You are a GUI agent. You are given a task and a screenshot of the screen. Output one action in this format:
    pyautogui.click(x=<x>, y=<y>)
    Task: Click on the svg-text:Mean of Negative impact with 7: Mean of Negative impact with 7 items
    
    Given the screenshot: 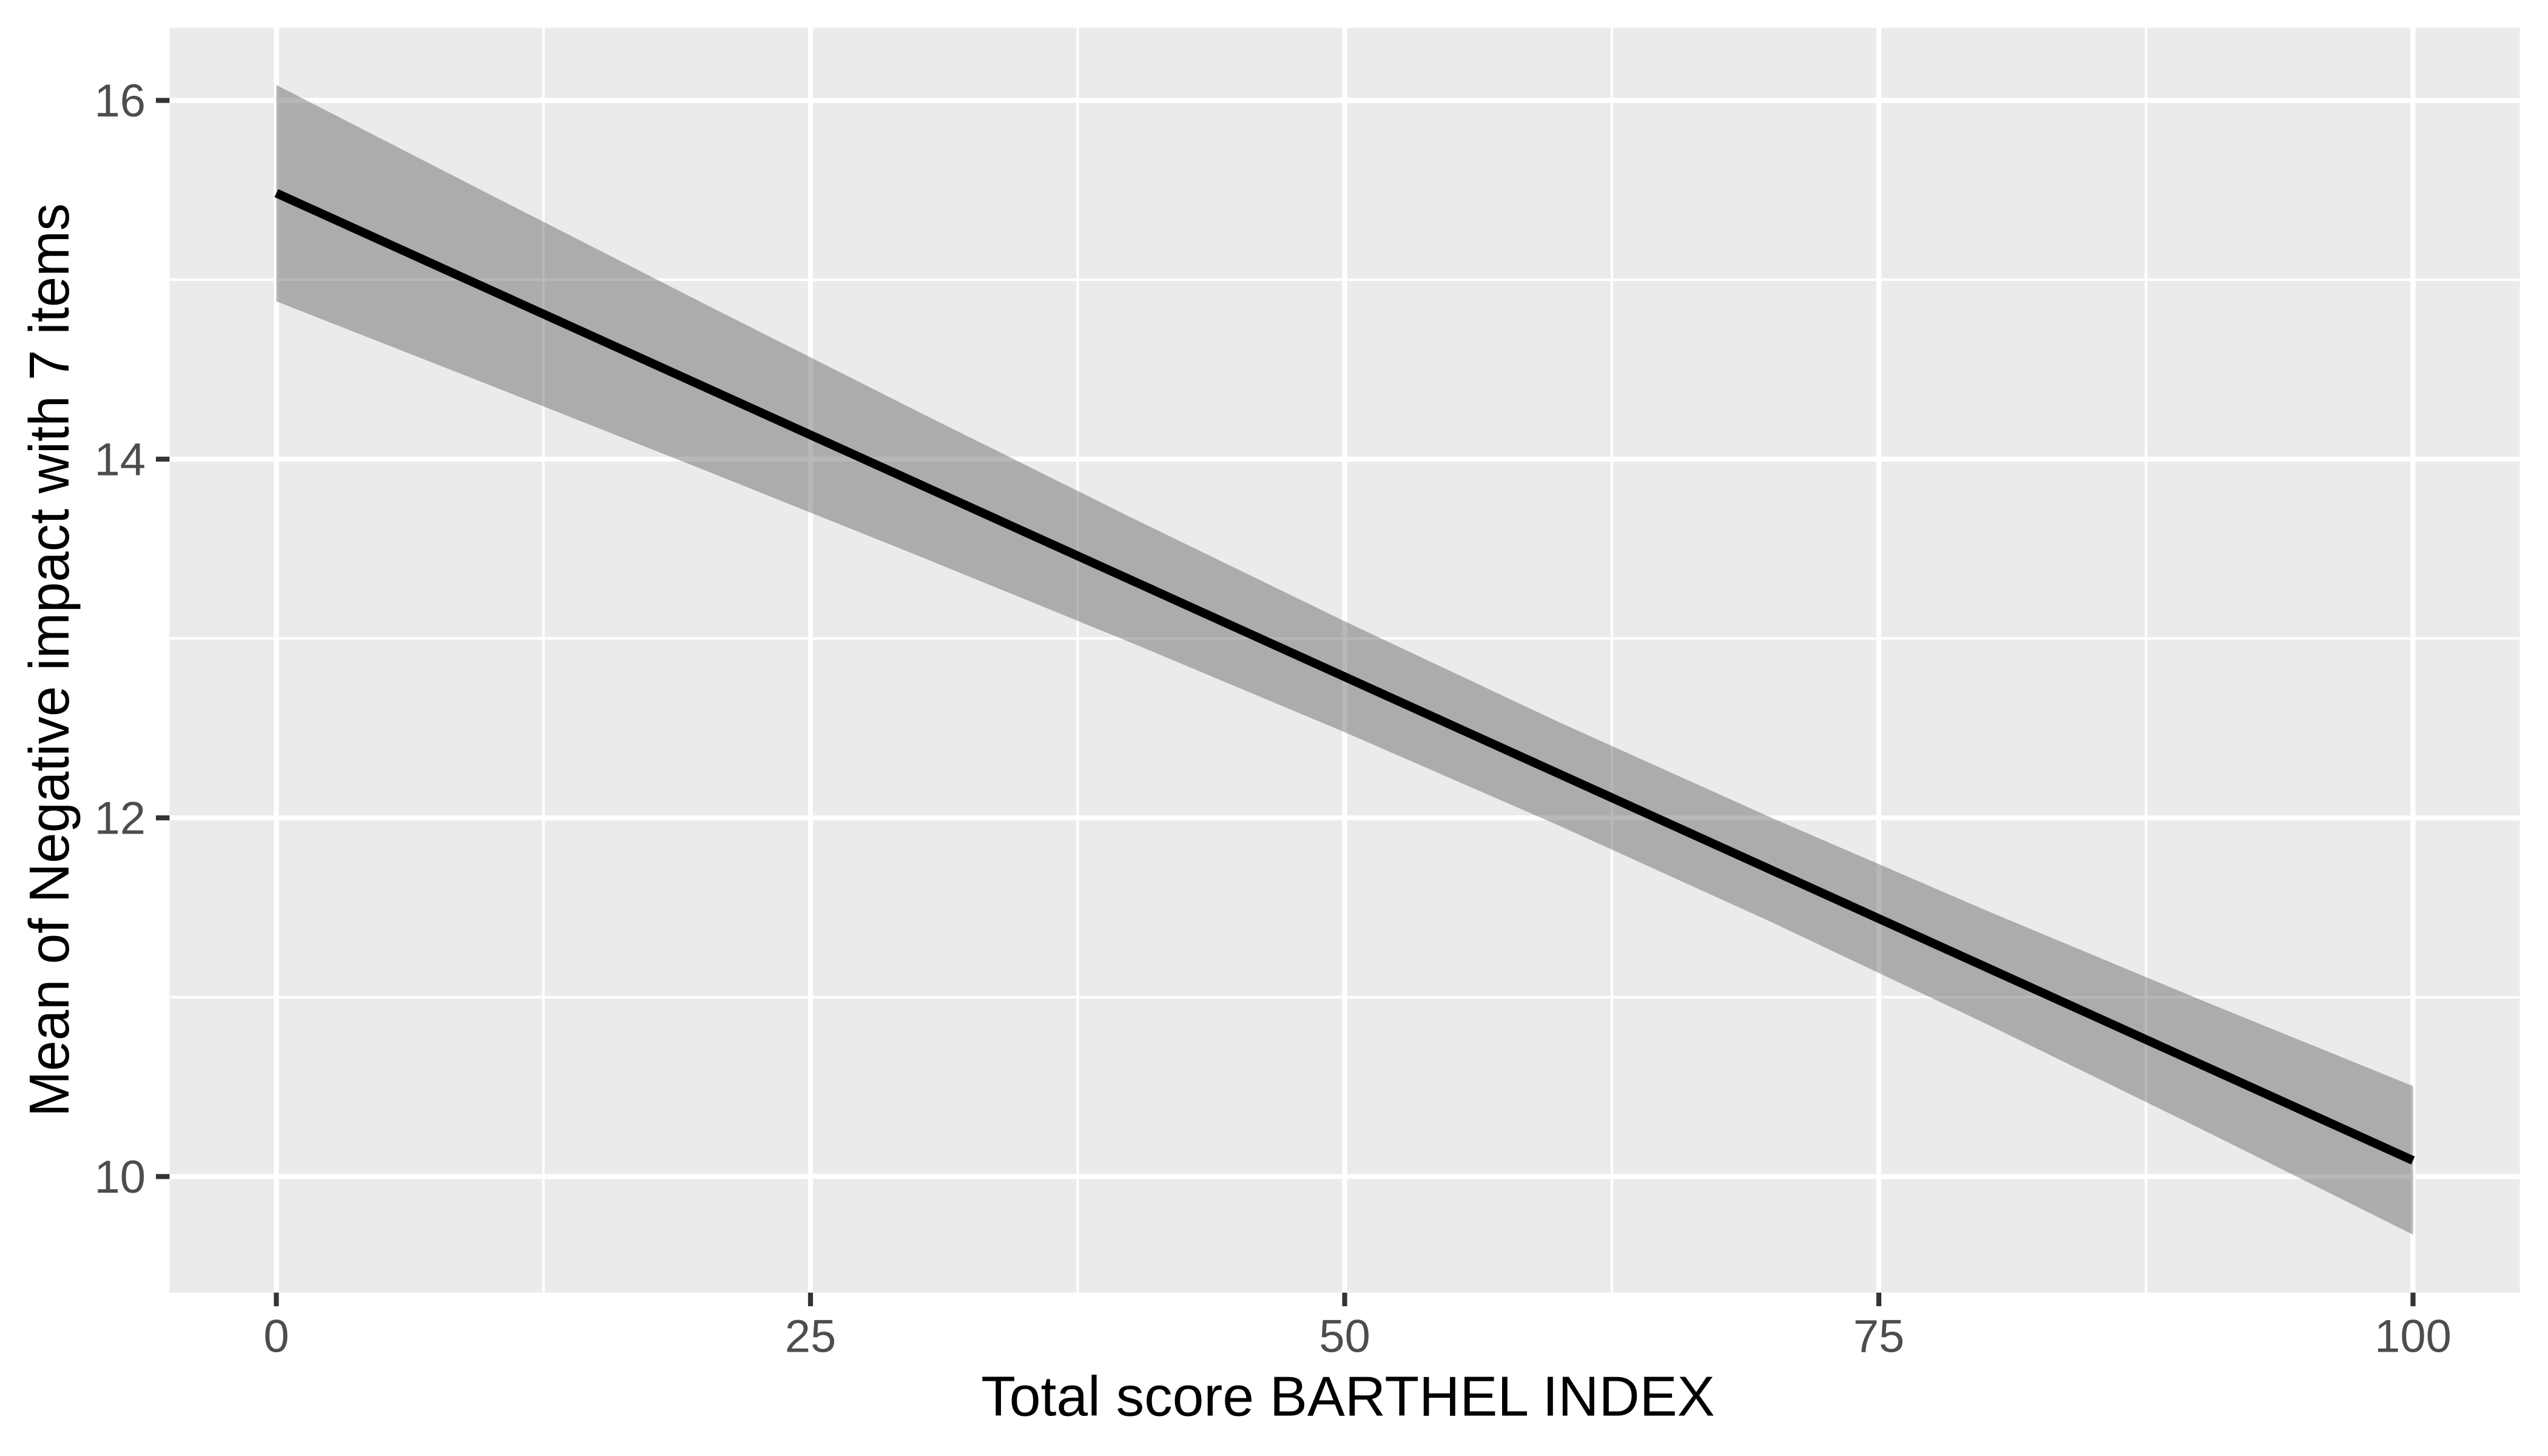 What is the action you would take?
    pyautogui.click(x=49, y=660)
    